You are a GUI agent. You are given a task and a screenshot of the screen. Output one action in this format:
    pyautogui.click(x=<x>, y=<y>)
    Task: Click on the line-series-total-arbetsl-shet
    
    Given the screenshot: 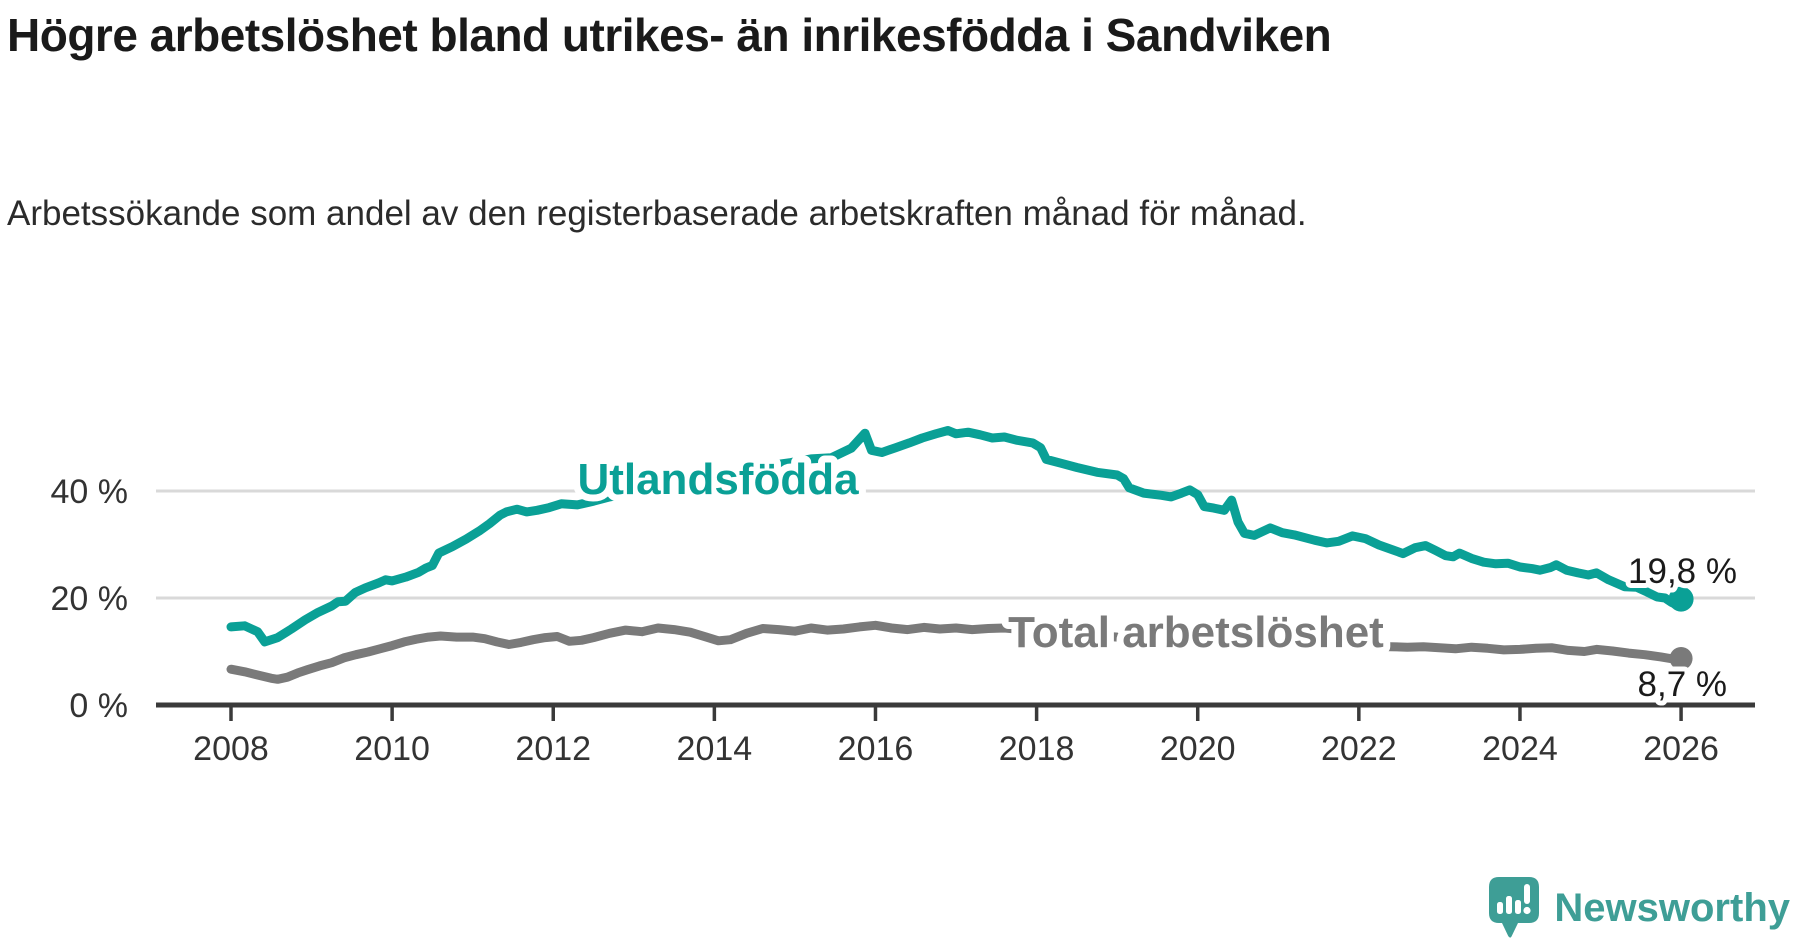 What is the action you would take?
    pyautogui.click(x=956, y=652)
    